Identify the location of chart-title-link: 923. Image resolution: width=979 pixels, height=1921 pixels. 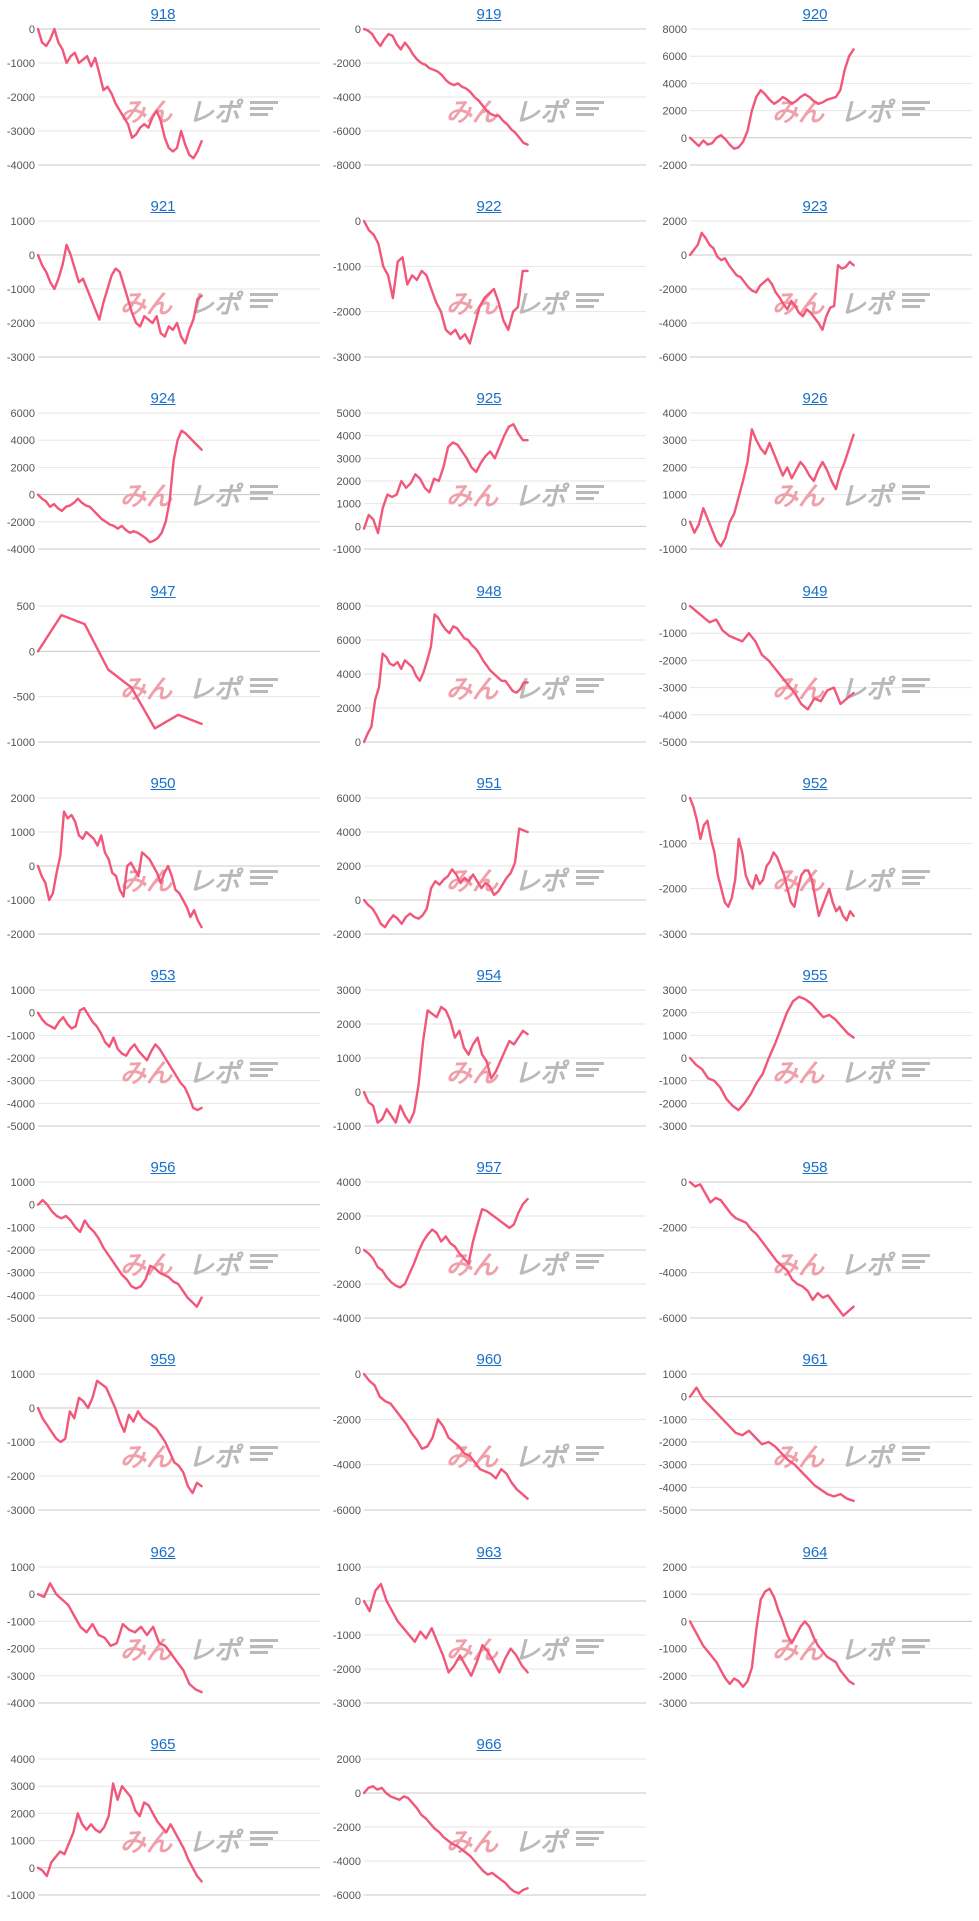
(815, 207).